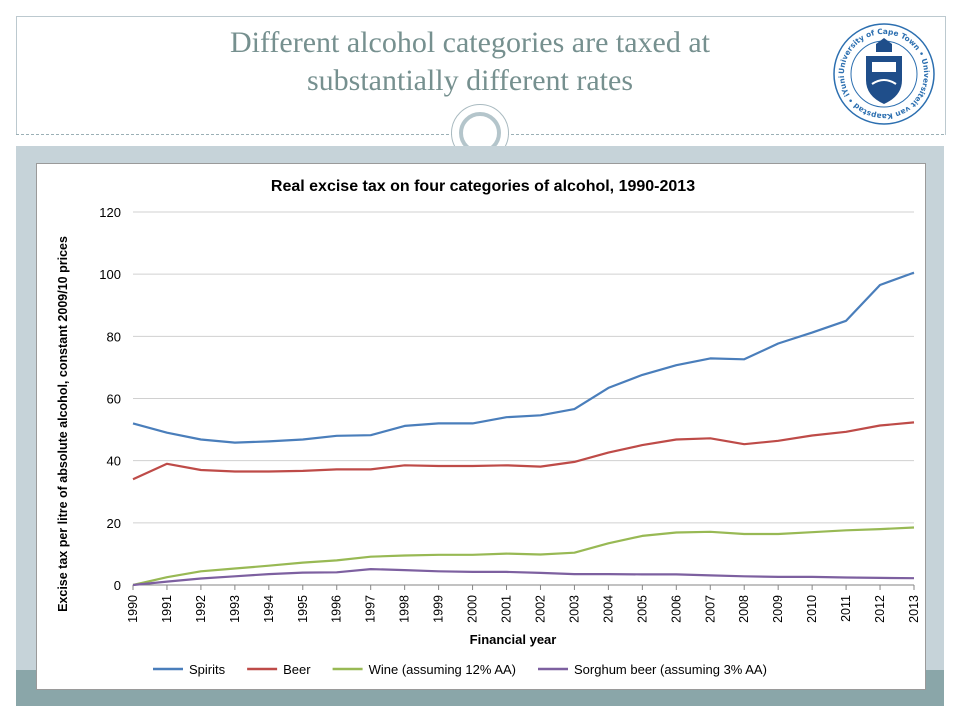 Image resolution: width=960 pixels, height=720 pixels. What do you see at coordinates (744, 609) in the screenshot?
I see `x-tick-label: 2008` at bounding box center [744, 609].